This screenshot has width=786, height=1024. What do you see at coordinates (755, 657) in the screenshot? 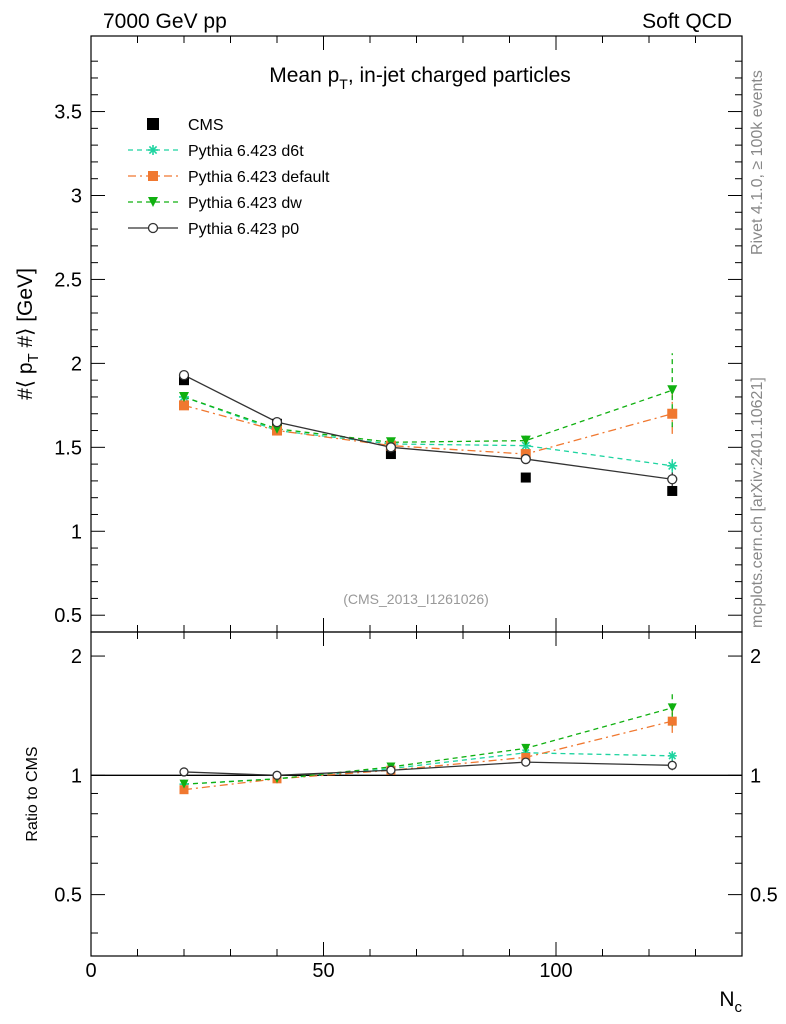
I see `ratio-ytick-label-right-2: 2` at bounding box center [755, 657].